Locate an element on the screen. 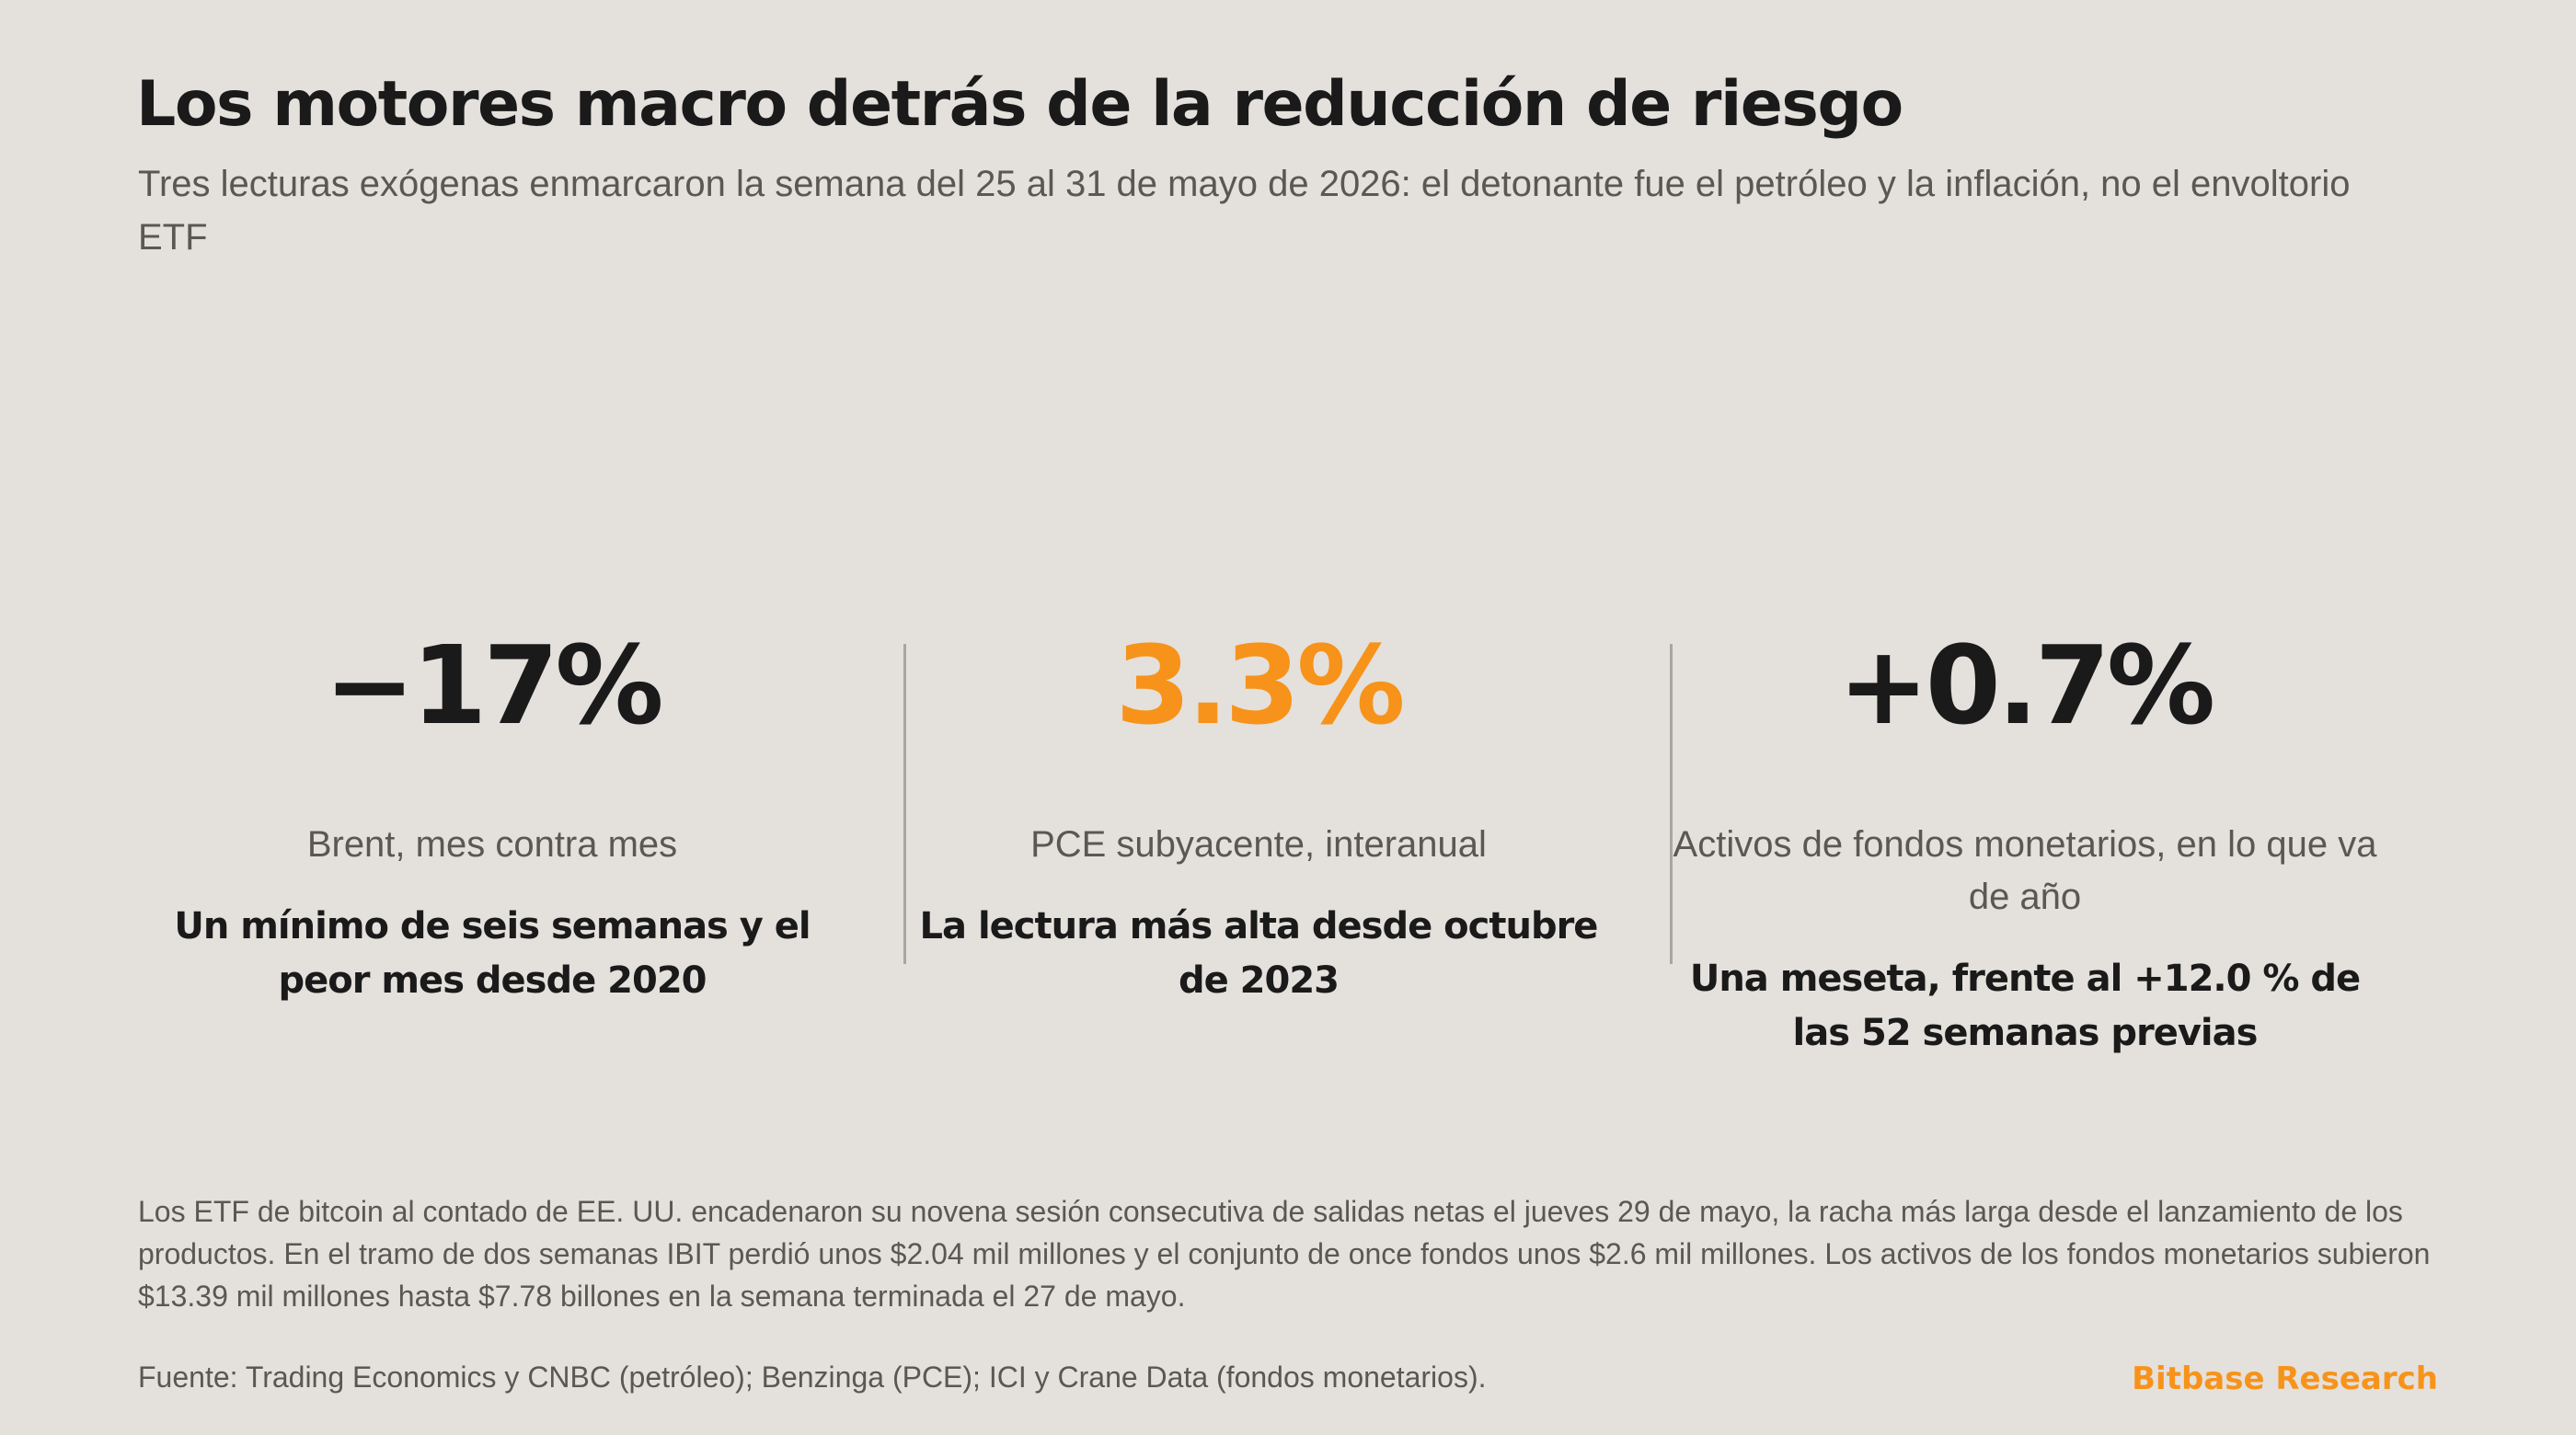  stat-value: −17% is located at coordinates (493, 685).